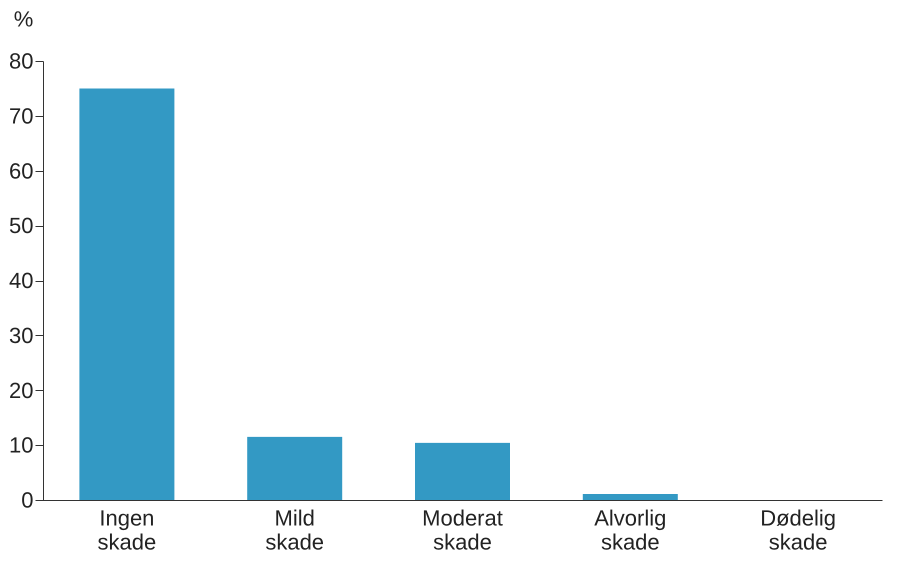  I want to click on y-tick-label: 60, so click(21, 171).